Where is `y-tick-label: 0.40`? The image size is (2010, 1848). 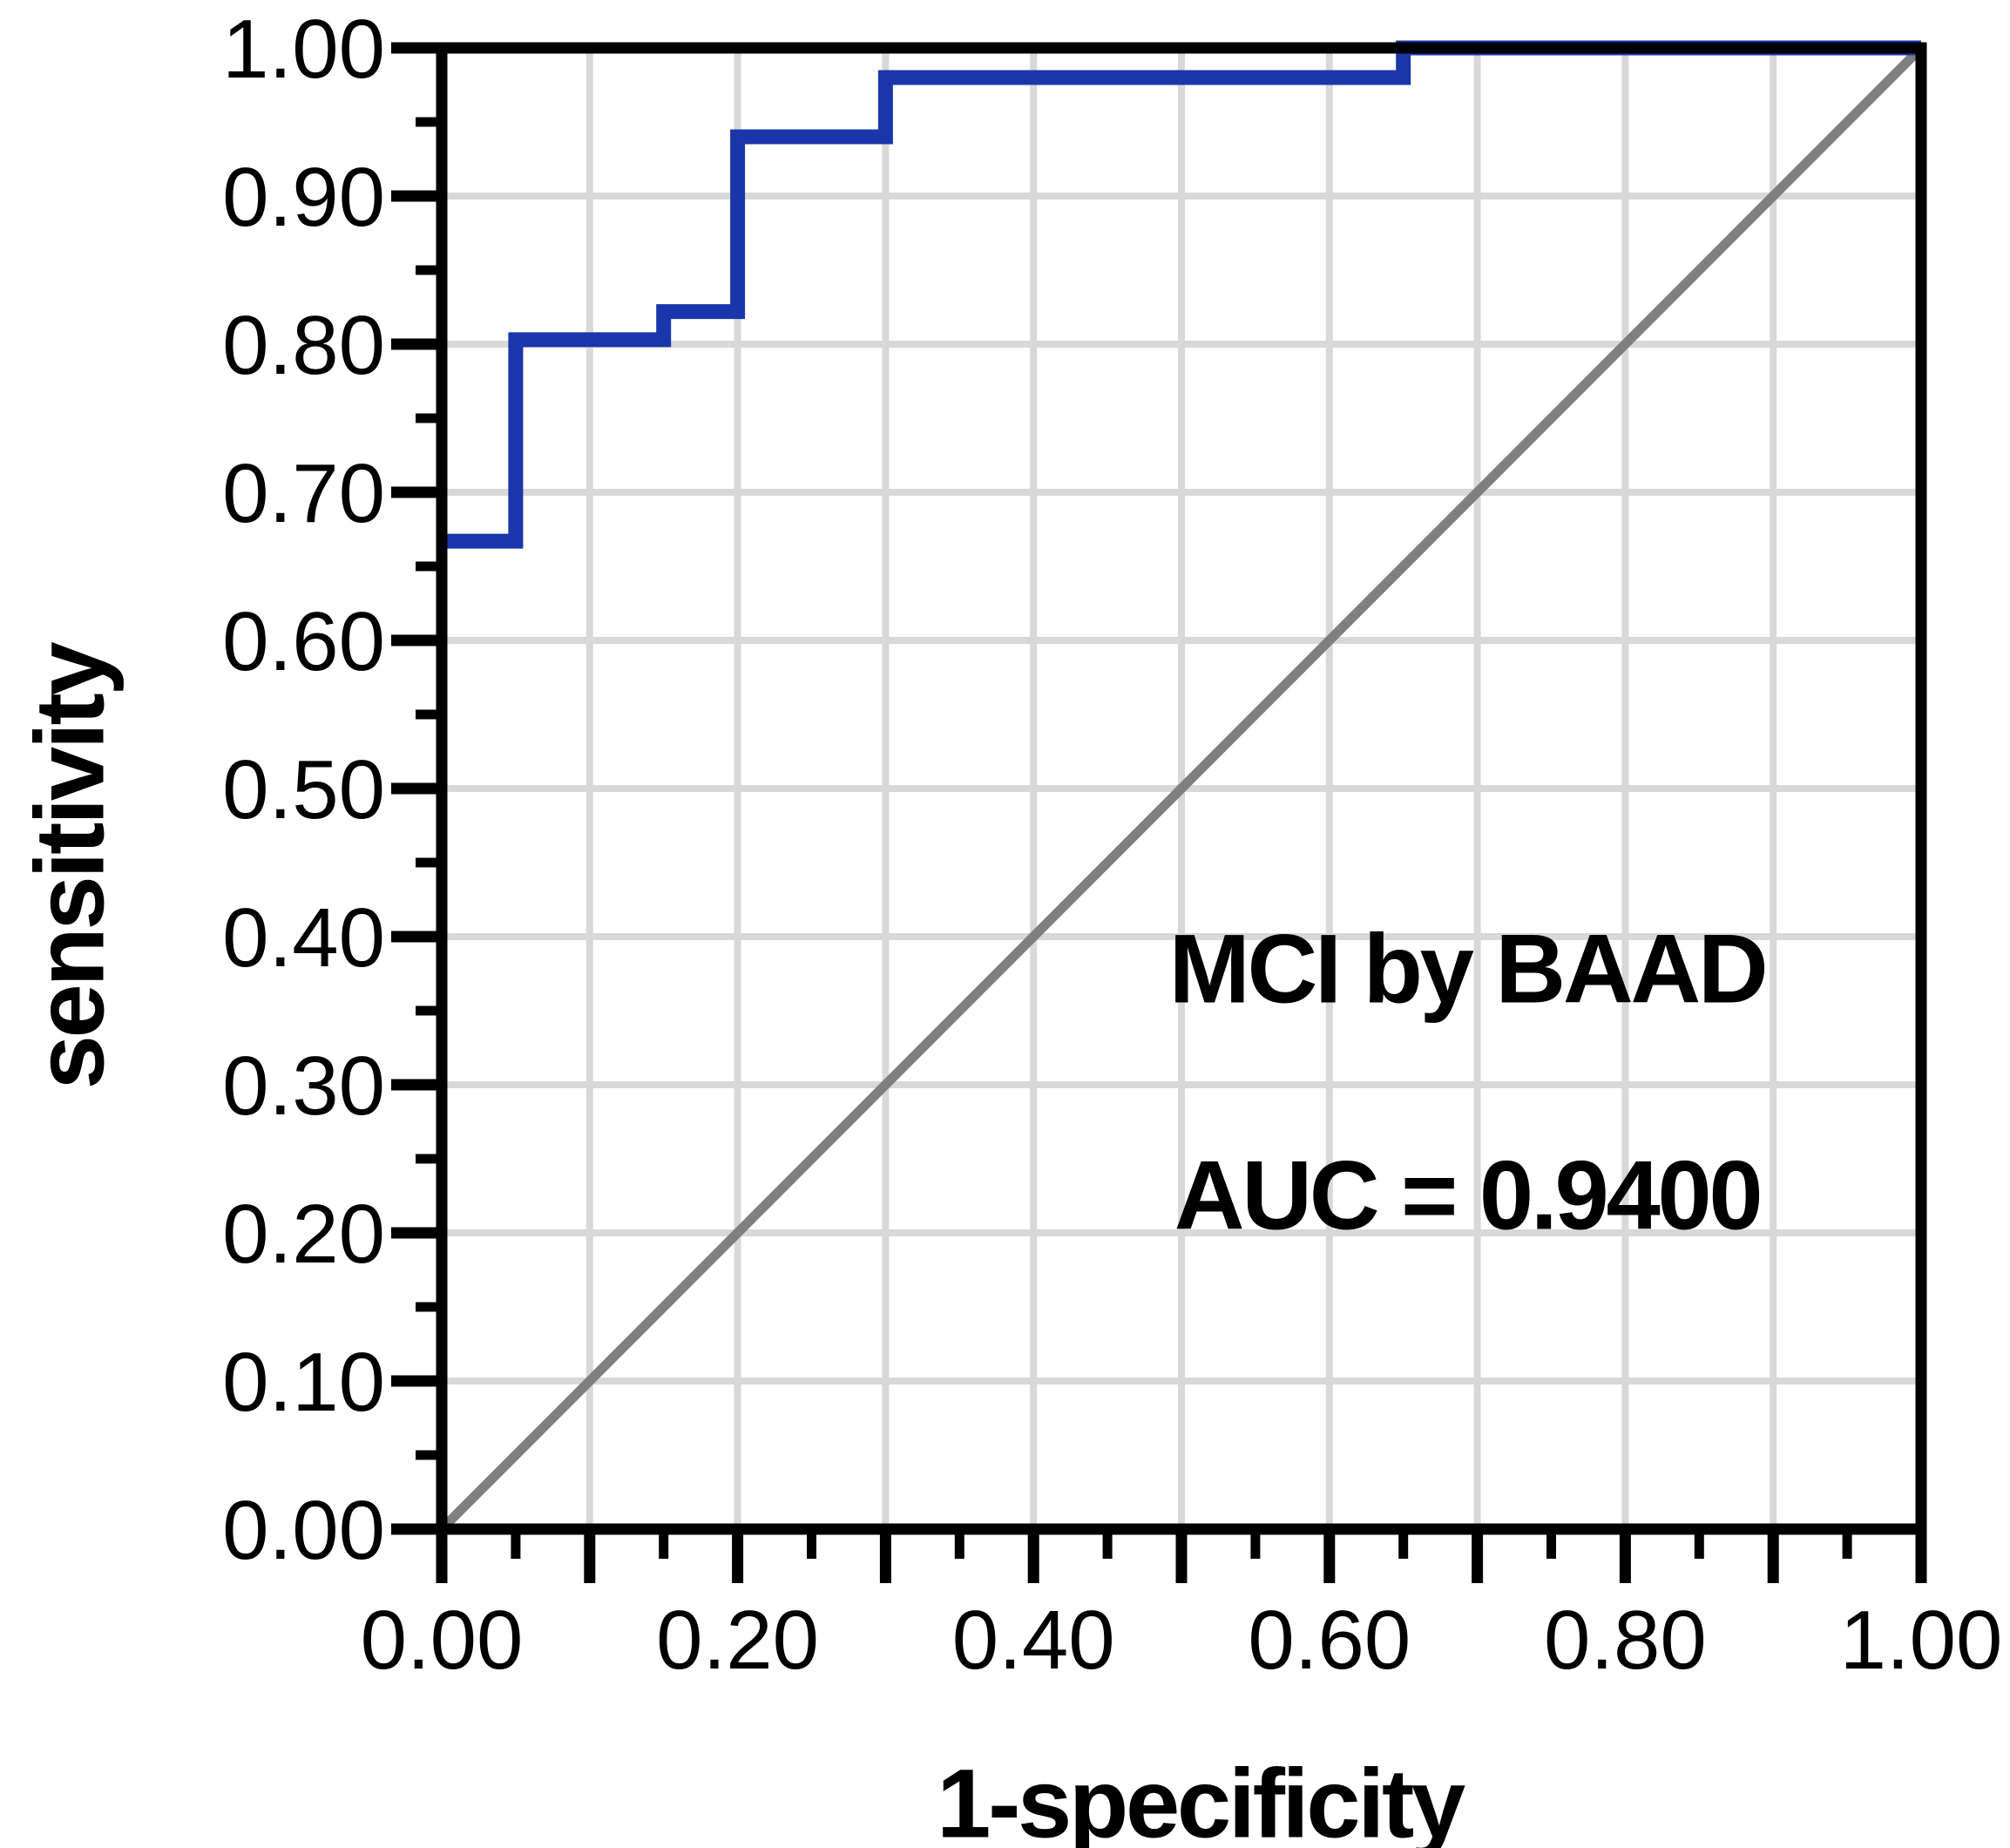
y-tick-label: 0.40 is located at coordinates (303, 938).